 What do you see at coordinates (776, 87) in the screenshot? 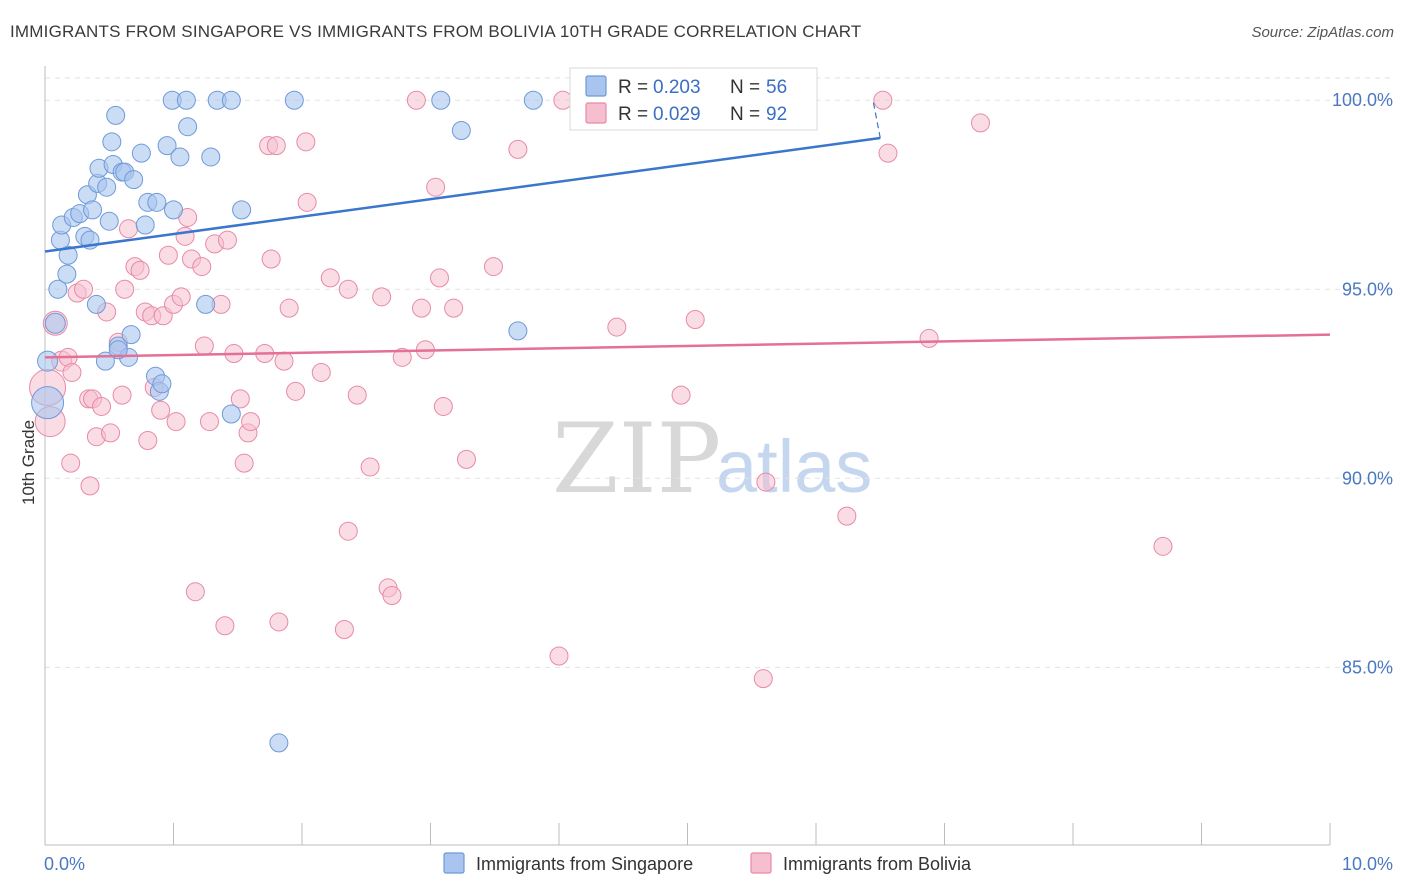
I see `legend-n-value-1: 56` at bounding box center [776, 87].